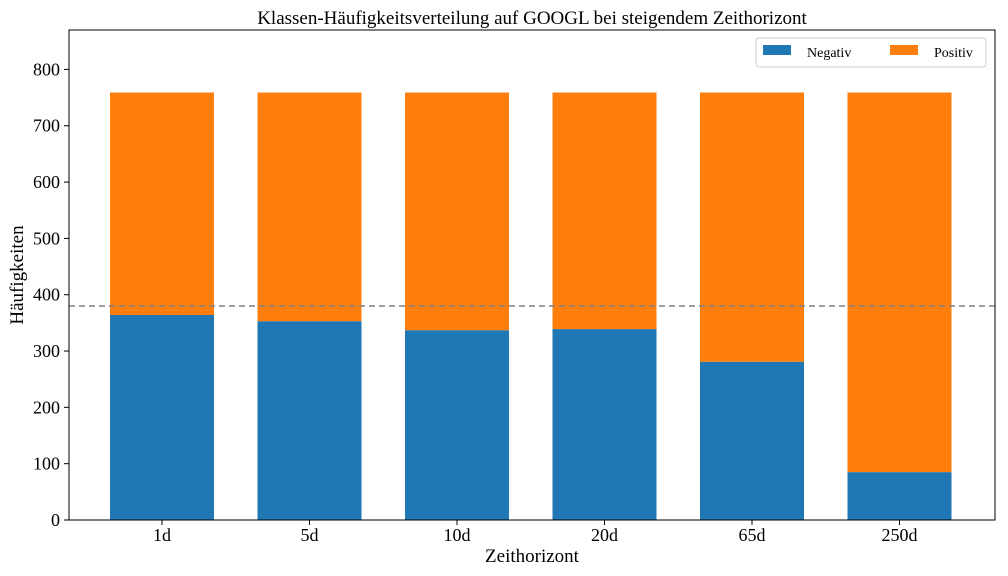  What do you see at coordinates (46, 295) in the screenshot?
I see `y-tick-label-400: 400` at bounding box center [46, 295].